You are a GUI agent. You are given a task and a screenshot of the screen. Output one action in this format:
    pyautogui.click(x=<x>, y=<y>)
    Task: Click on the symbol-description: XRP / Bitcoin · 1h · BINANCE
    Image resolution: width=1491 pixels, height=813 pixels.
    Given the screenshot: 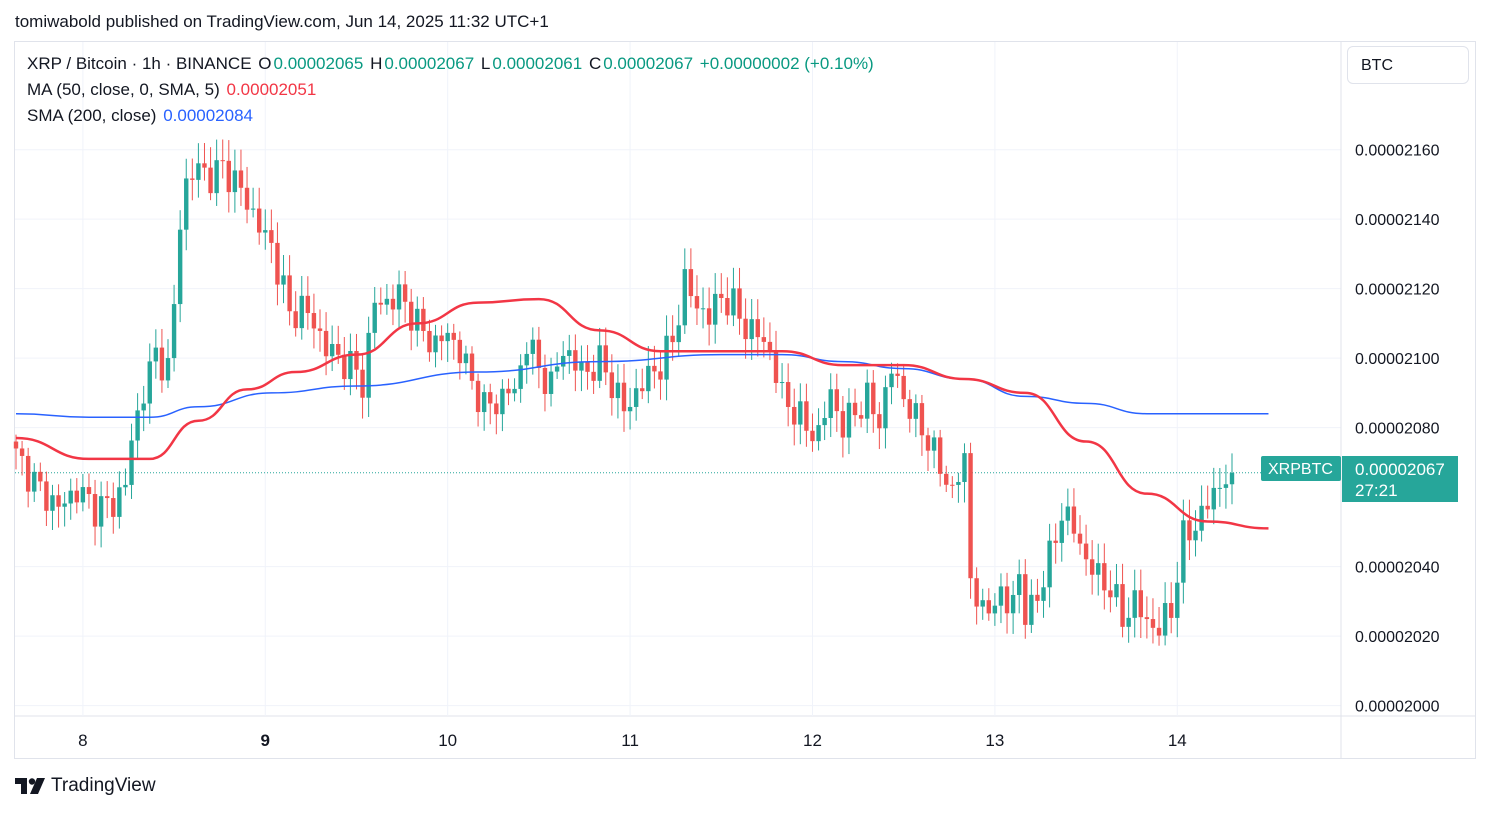 What is the action you would take?
    pyautogui.click(x=139, y=63)
    